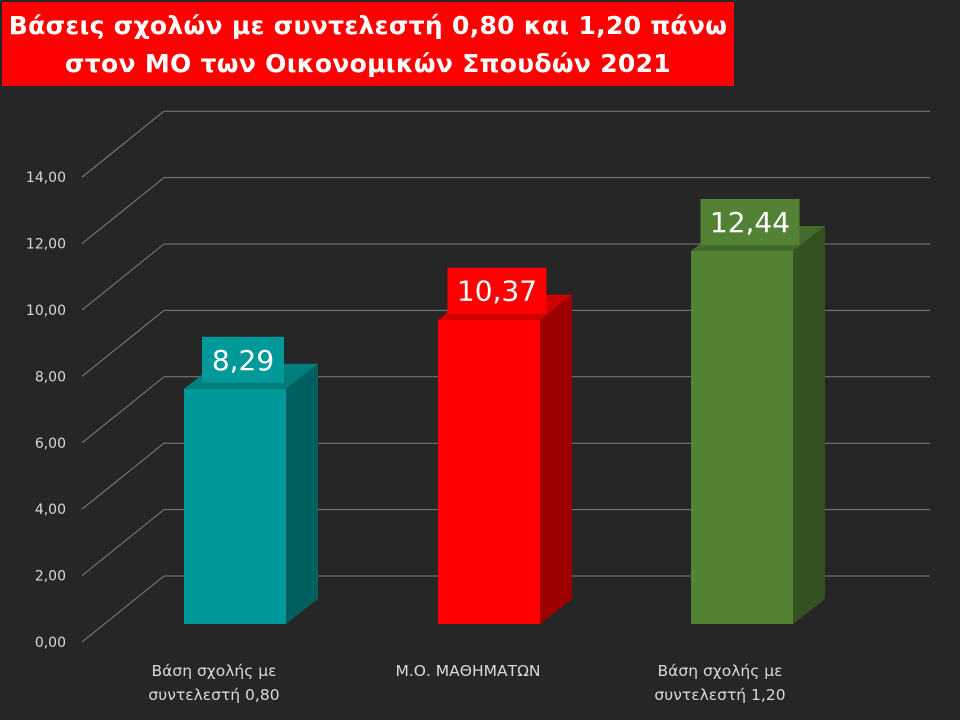 The image size is (960, 720). What do you see at coordinates (50, 643) in the screenshot?
I see `y-tick-label: 0,00` at bounding box center [50, 643].